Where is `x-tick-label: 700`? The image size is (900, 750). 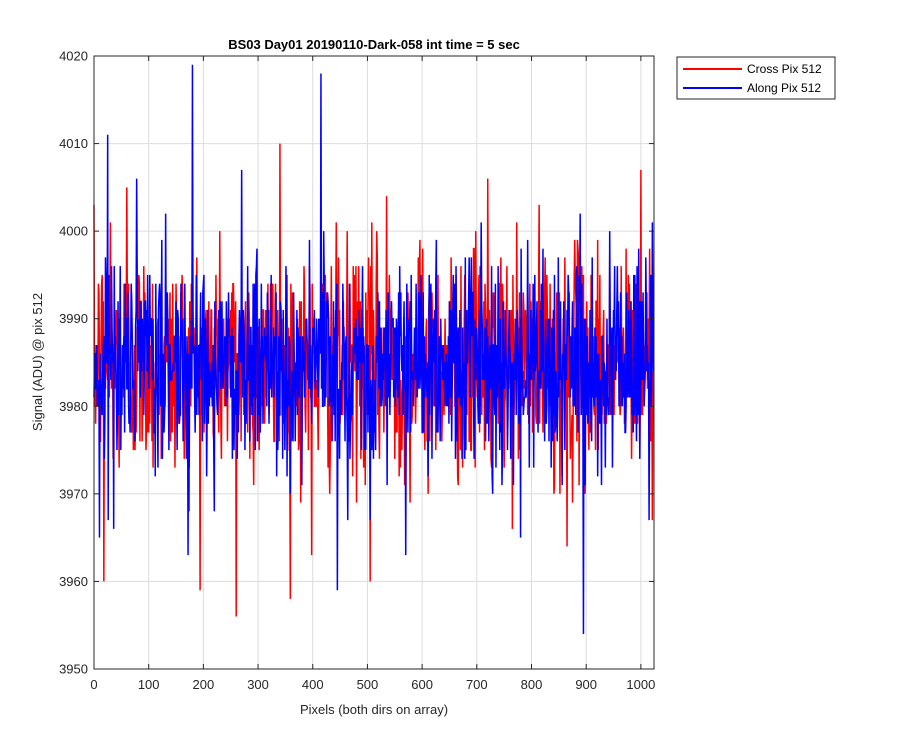
x-tick-label: 700 is located at coordinates (477, 684).